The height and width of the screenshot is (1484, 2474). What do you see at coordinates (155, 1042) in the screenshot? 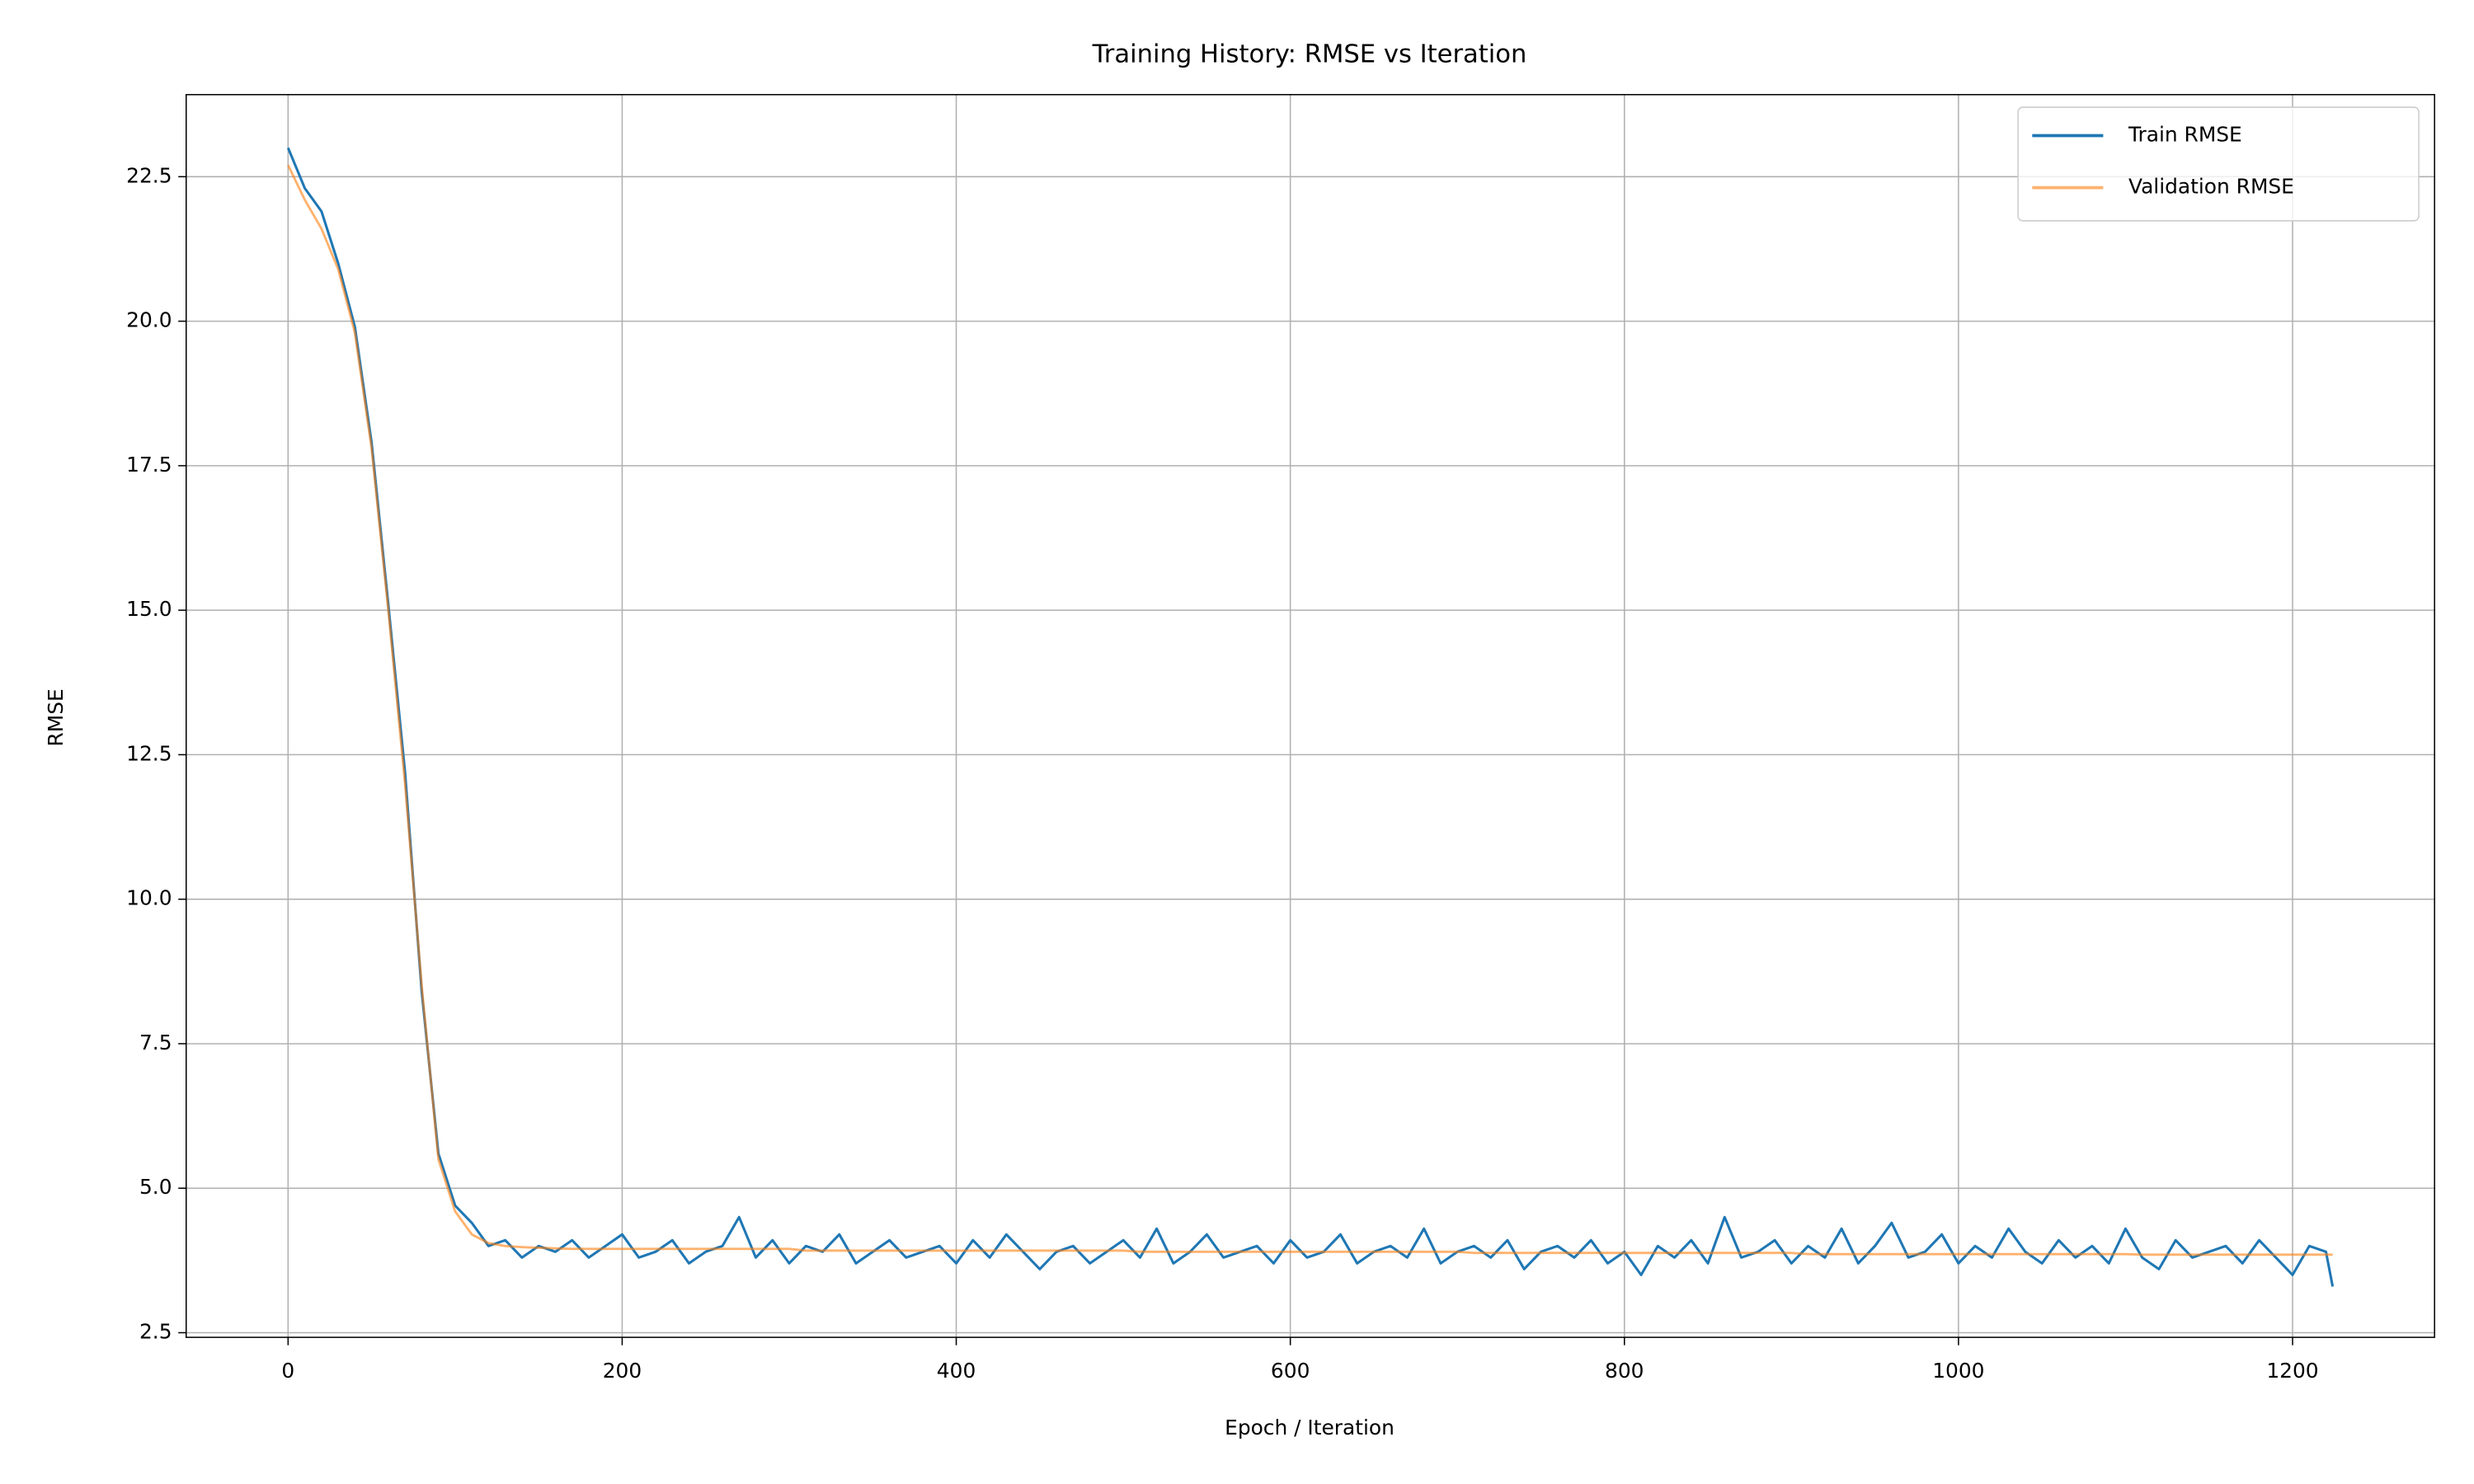
I see `y-tick-label: 7.5` at bounding box center [155, 1042].